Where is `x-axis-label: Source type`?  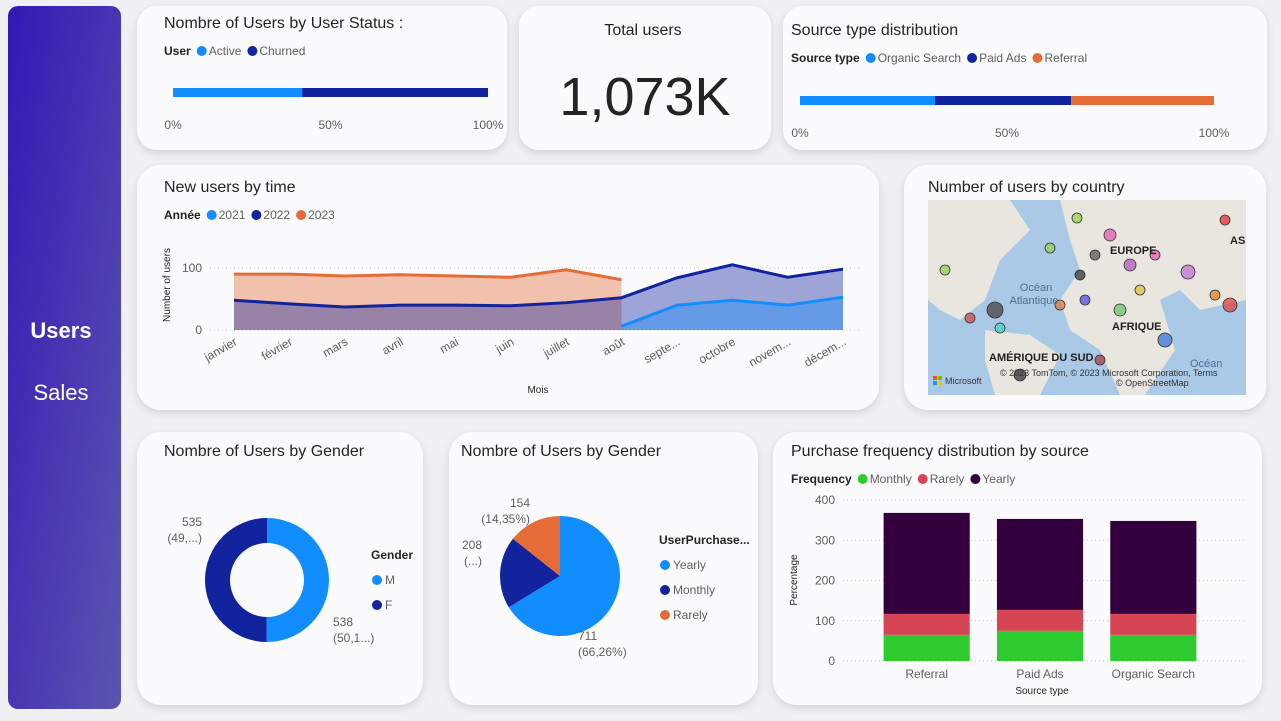
x-axis-label: Source type is located at coordinates (1042, 691).